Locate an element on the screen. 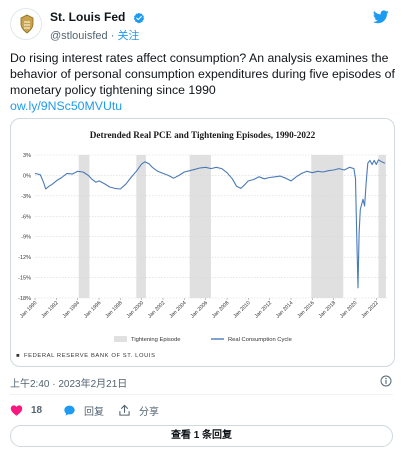  card-footer-square: ■ is located at coordinates (18, 356).